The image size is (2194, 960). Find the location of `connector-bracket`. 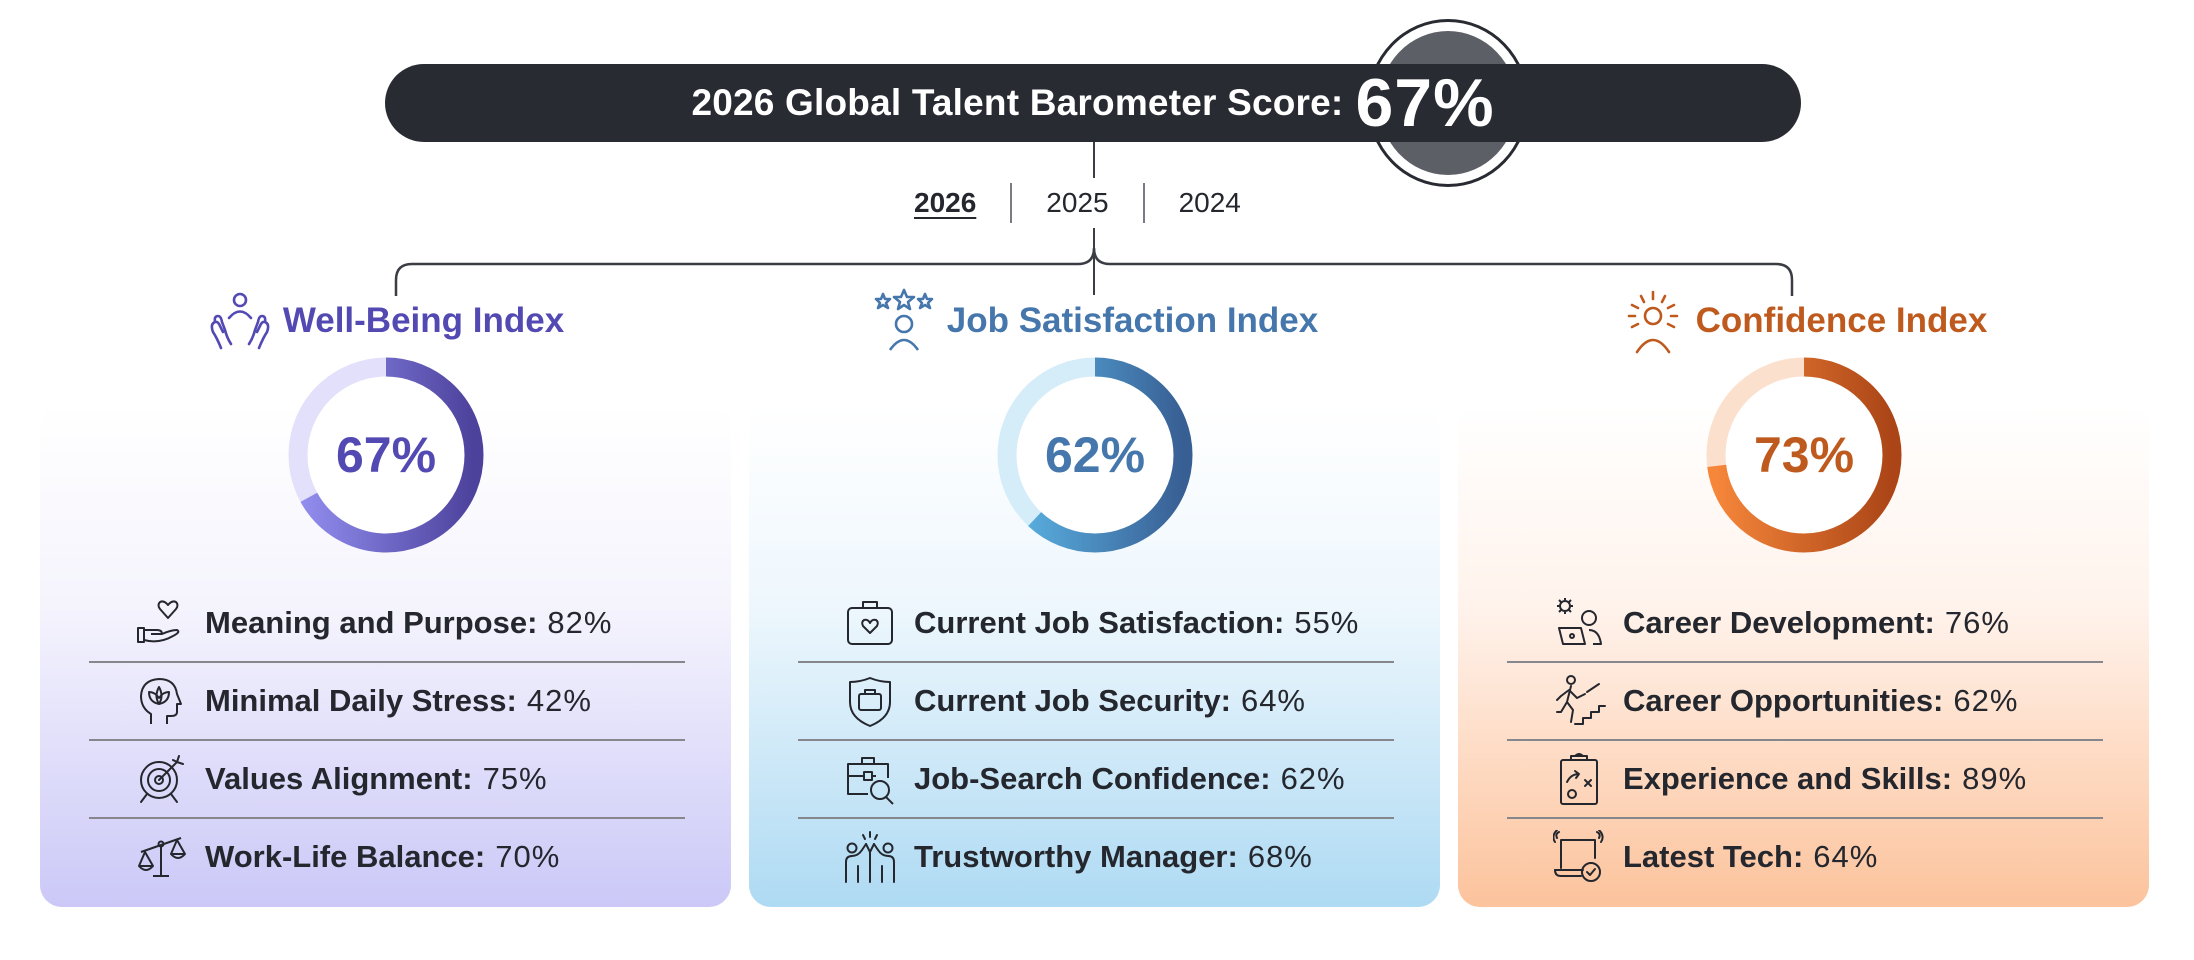

connector-bracket is located at coordinates (1094, 219).